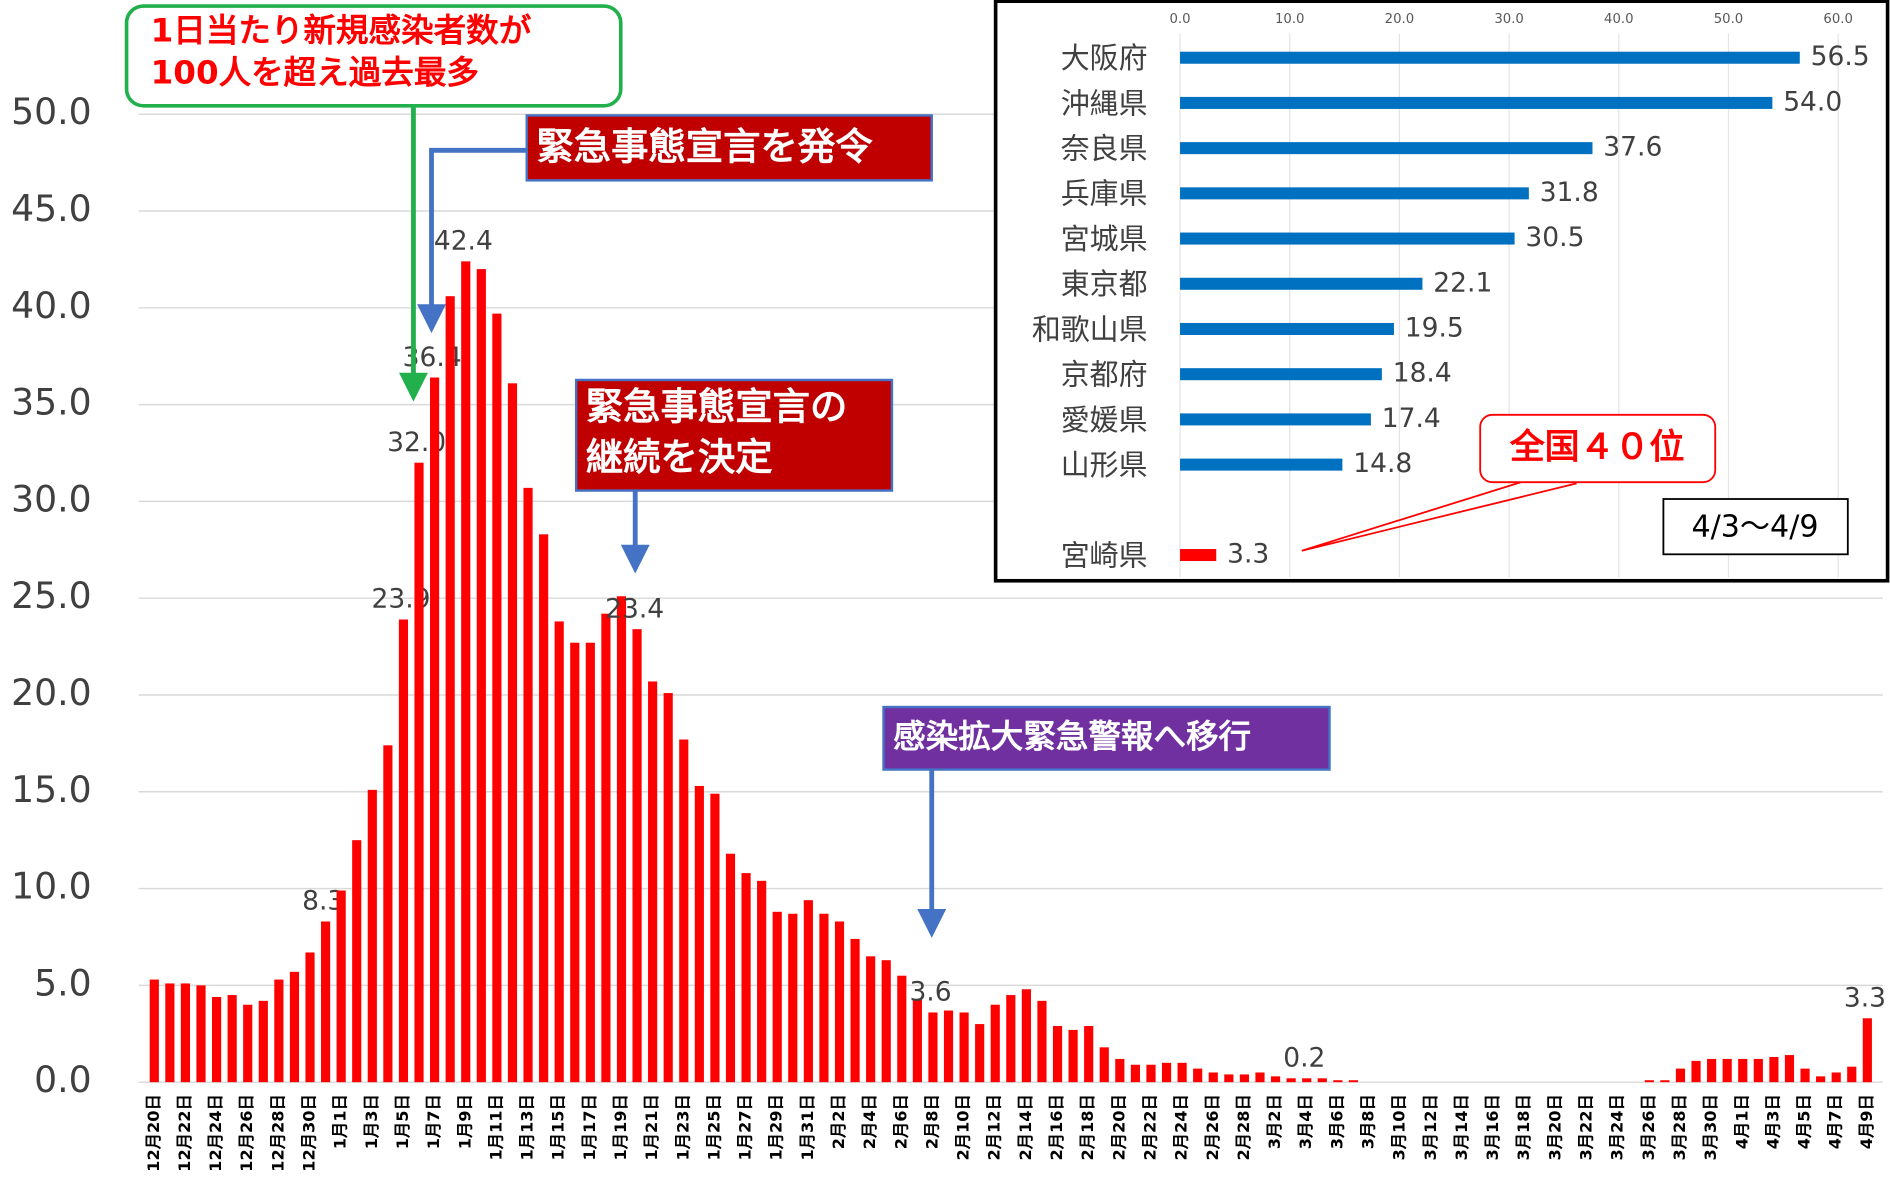 Image resolution: width=1890 pixels, height=1200 pixels. What do you see at coordinates (184, 1133) in the screenshot?
I see `x-tick-label: 12月22日` at bounding box center [184, 1133].